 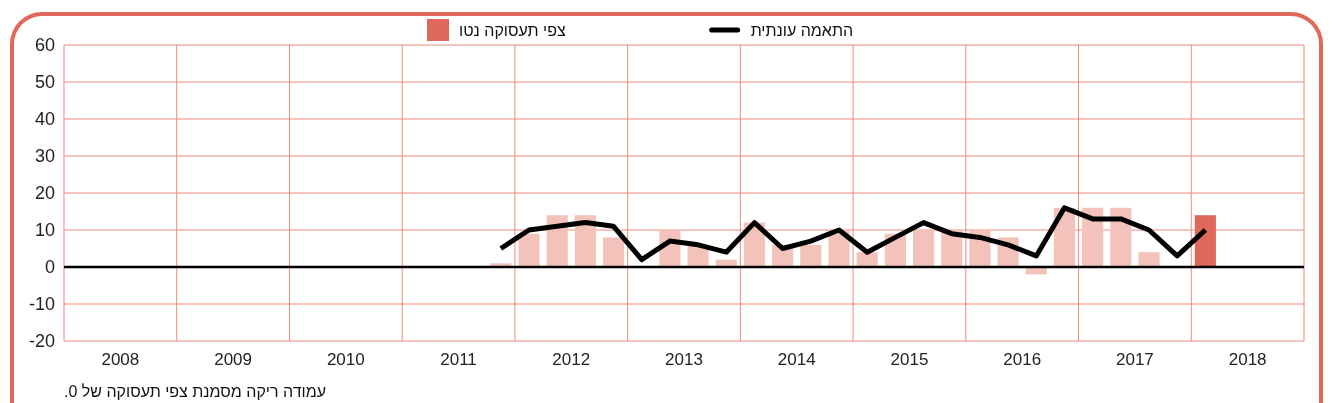 I want to click on y-tick-label: 10, so click(x=44, y=230).